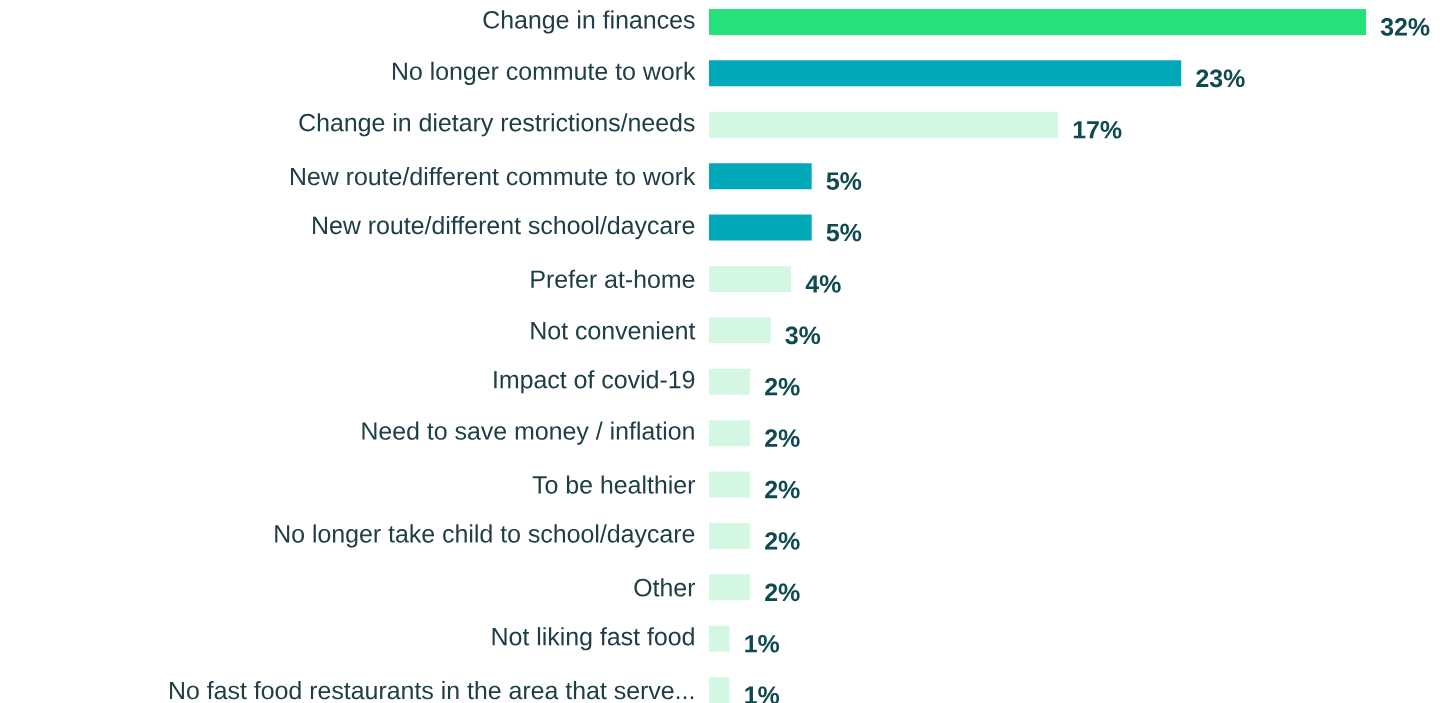 Image resolution: width=1448 pixels, height=703 pixels. What do you see at coordinates (1097, 130) in the screenshot?
I see `data-label: 17%` at bounding box center [1097, 130].